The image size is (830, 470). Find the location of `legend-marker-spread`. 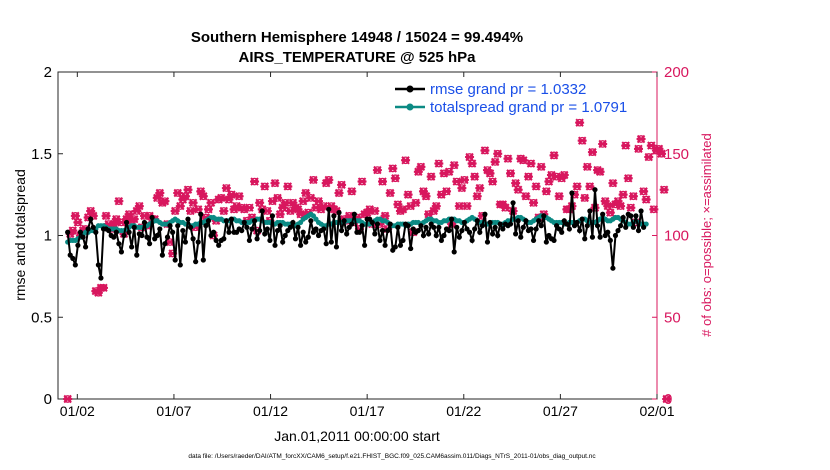

legend-marker-spread is located at coordinates (410, 107).